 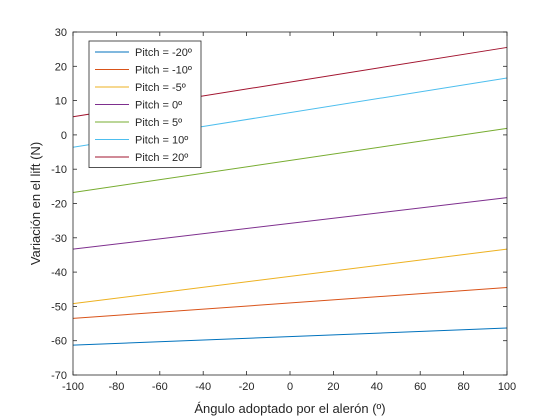 What do you see at coordinates (160, 387) in the screenshot?
I see `x-tick-label: -60` at bounding box center [160, 387].